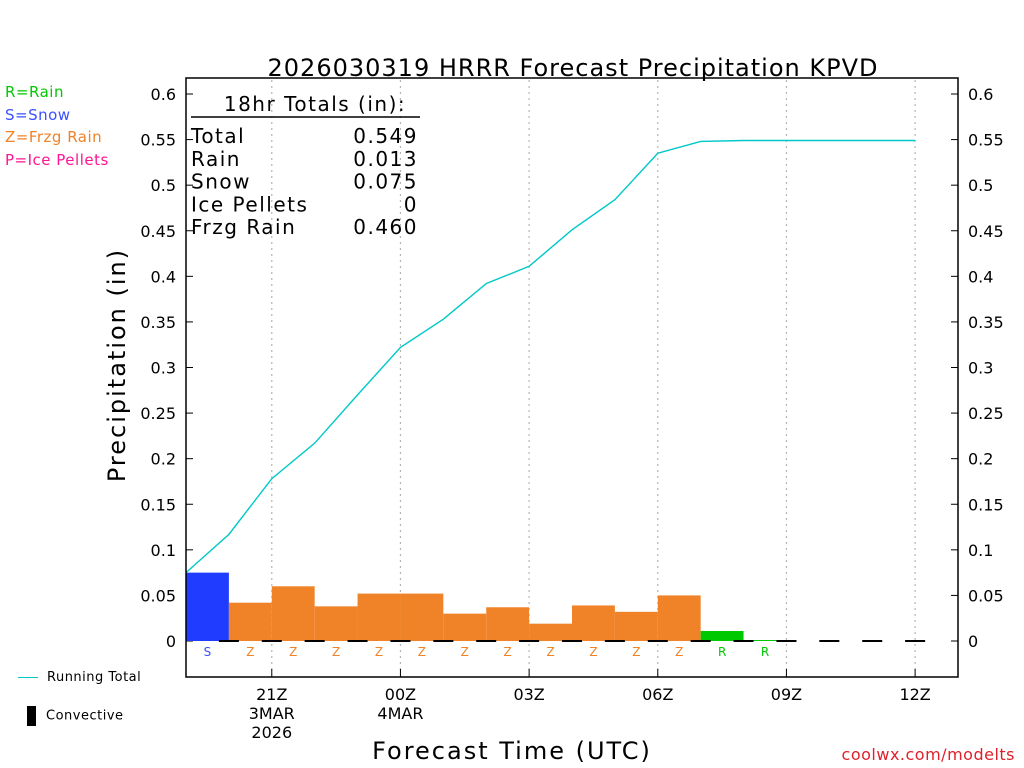  What do you see at coordinates (158, 140) in the screenshot?
I see `y-tick-label-left: 0.55` at bounding box center [158, 140].